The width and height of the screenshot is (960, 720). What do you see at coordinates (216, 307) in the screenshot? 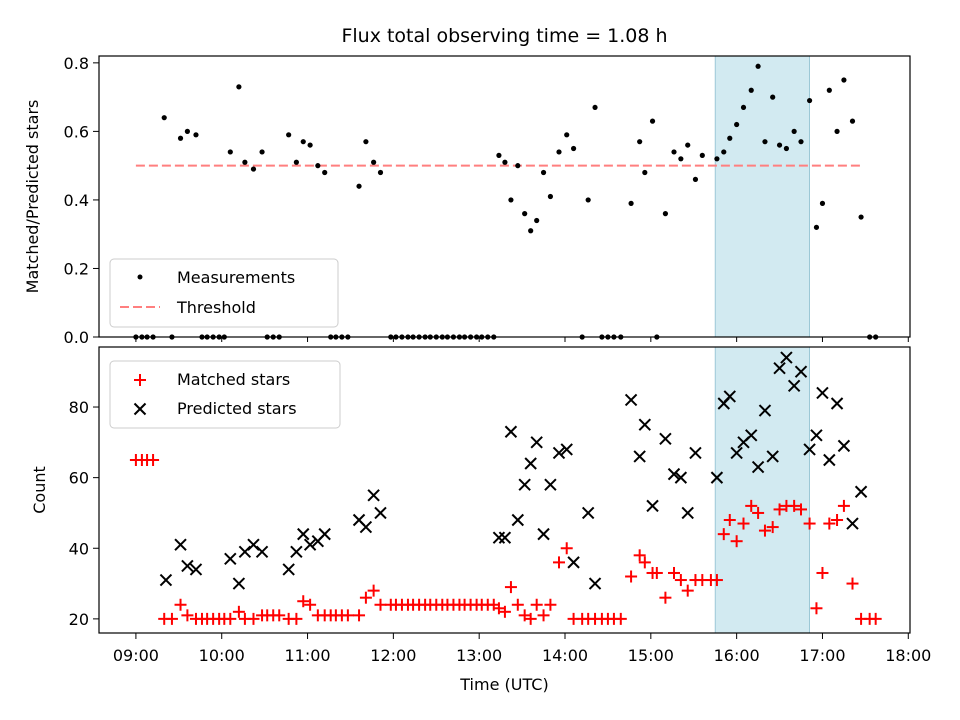
I see `legend-entry-threshold: Threshold` at bounding box center [216, 307].